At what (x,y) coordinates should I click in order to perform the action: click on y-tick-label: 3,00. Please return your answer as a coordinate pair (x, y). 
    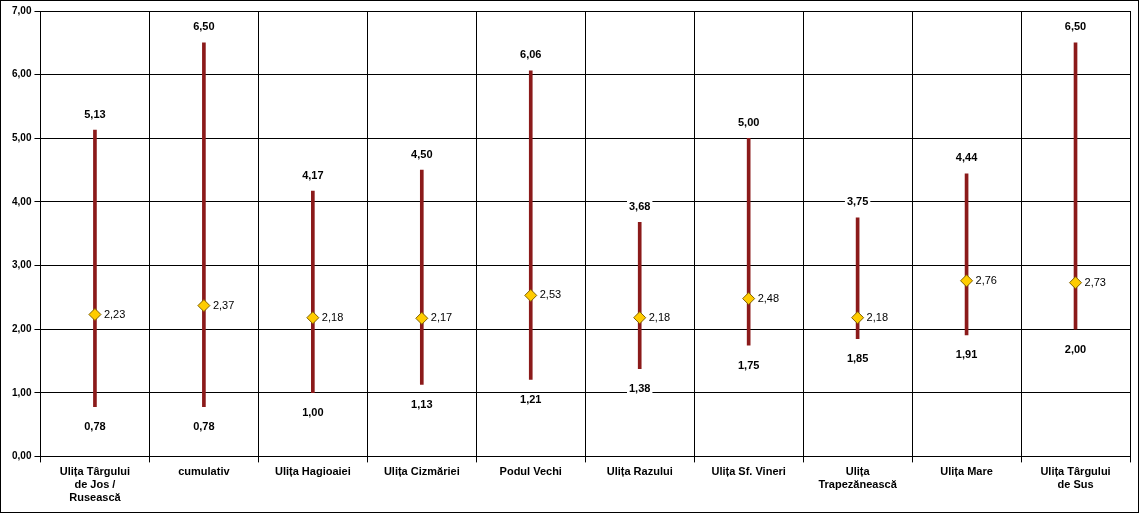
    Looking at the image, I should click on (21, 265).